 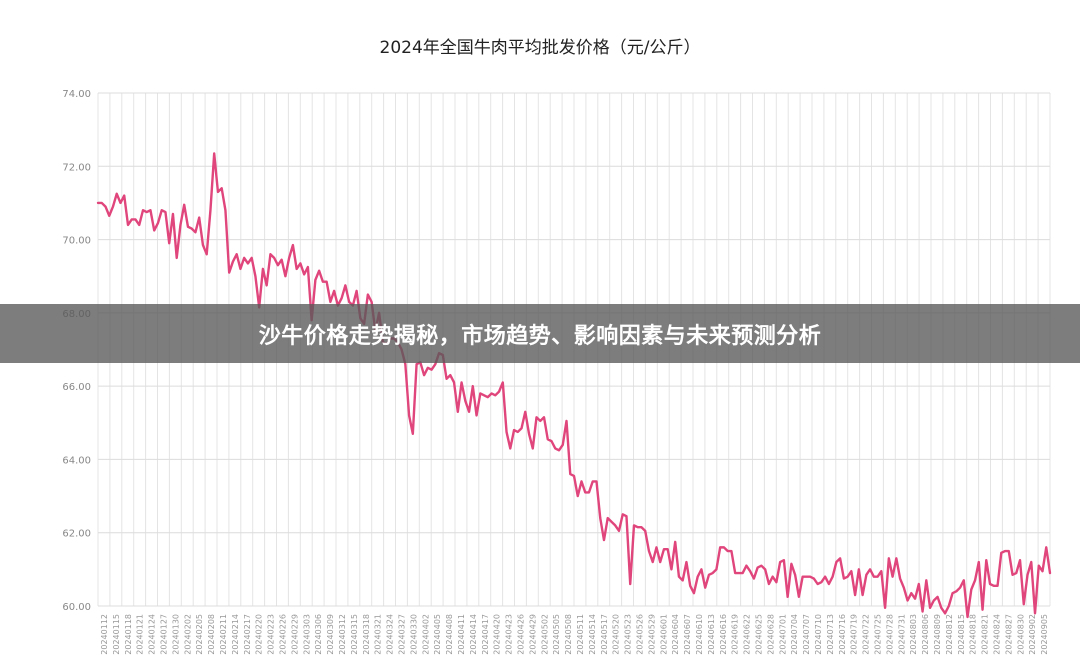 I want to click on x-tick-label: 20240511, so click(x=580, y=634).